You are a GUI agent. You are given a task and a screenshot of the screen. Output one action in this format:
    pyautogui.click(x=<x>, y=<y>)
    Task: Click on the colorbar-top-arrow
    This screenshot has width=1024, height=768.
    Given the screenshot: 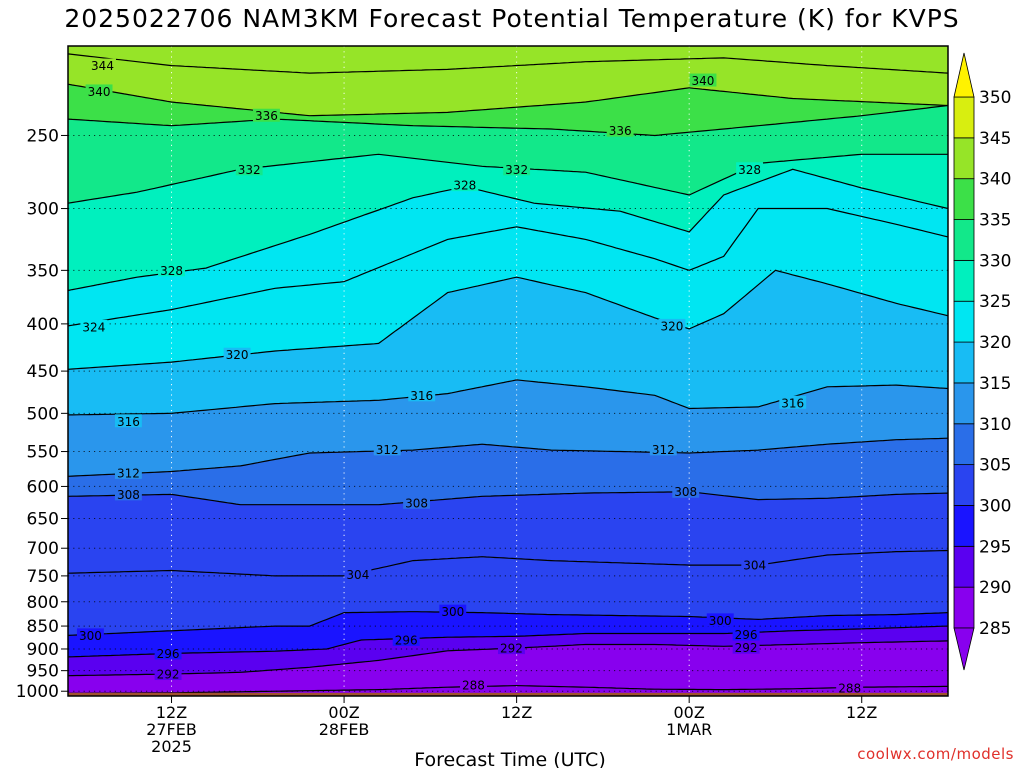 What is the action you would take?
    pyautogui.click(x=964, y=75)
    